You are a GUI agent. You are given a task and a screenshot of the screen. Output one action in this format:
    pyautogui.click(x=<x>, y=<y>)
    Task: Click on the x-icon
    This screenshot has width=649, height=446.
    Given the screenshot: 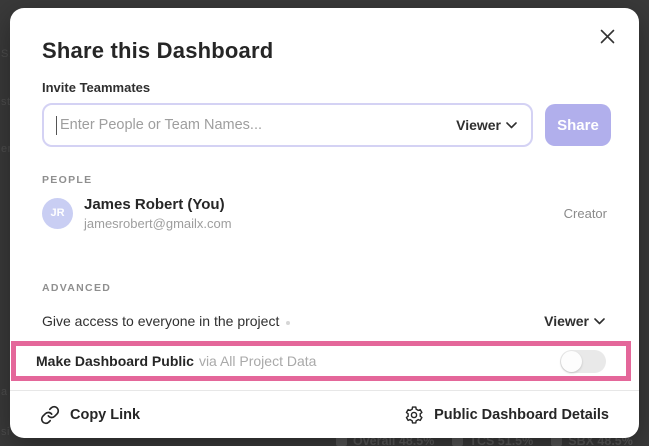 What is the action you would take?
    pyautogui.click(x=607, y=36)
    